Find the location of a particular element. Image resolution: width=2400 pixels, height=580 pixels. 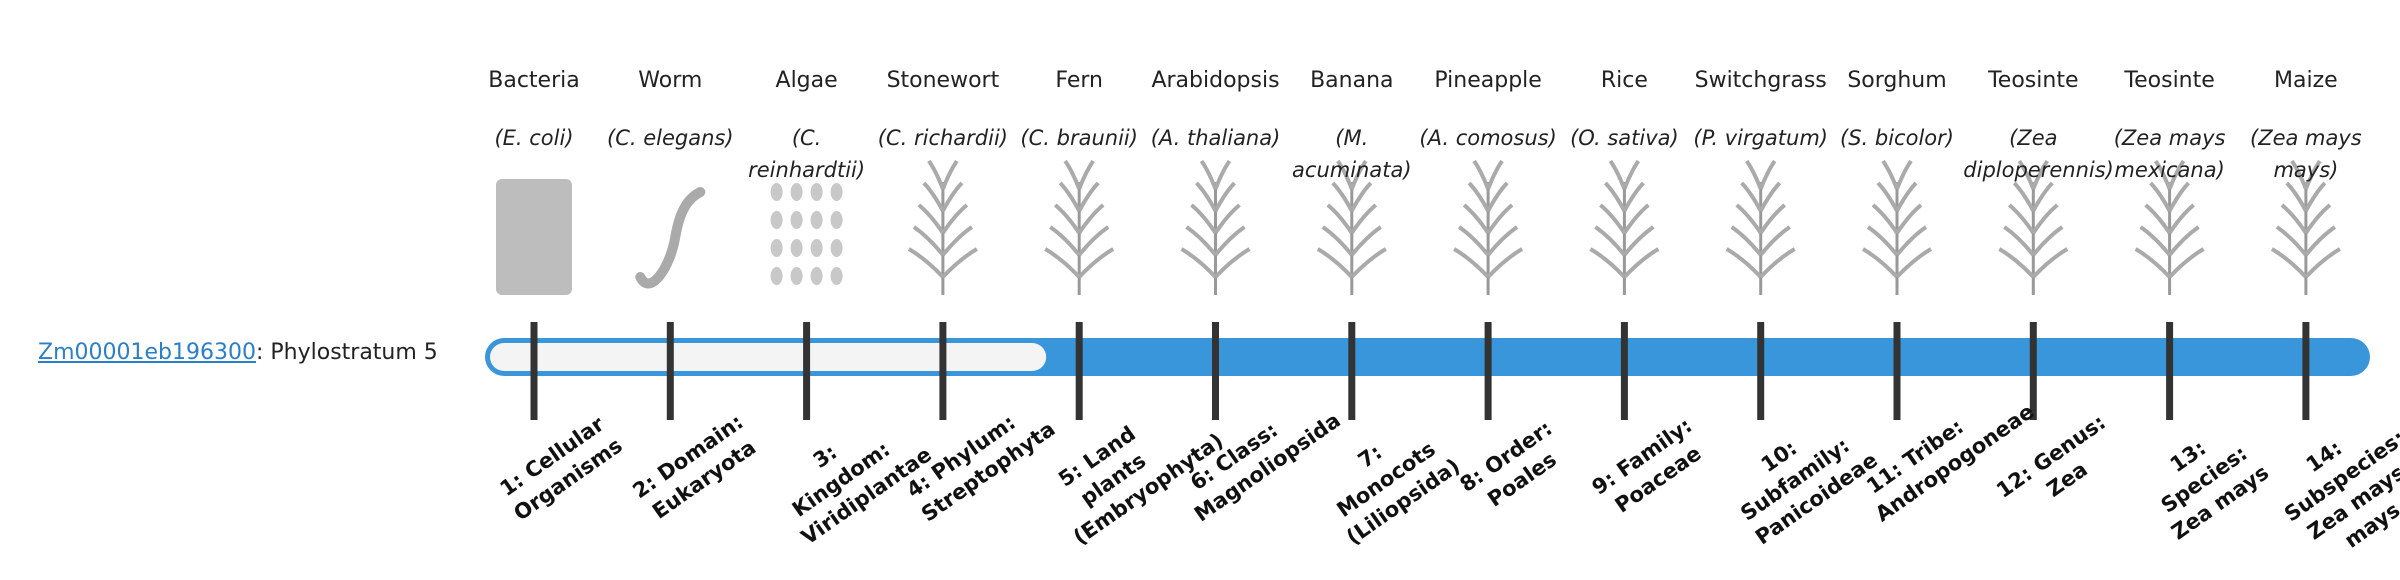

organism-species: (A. comosus) is located at coordinates (1488, 138).